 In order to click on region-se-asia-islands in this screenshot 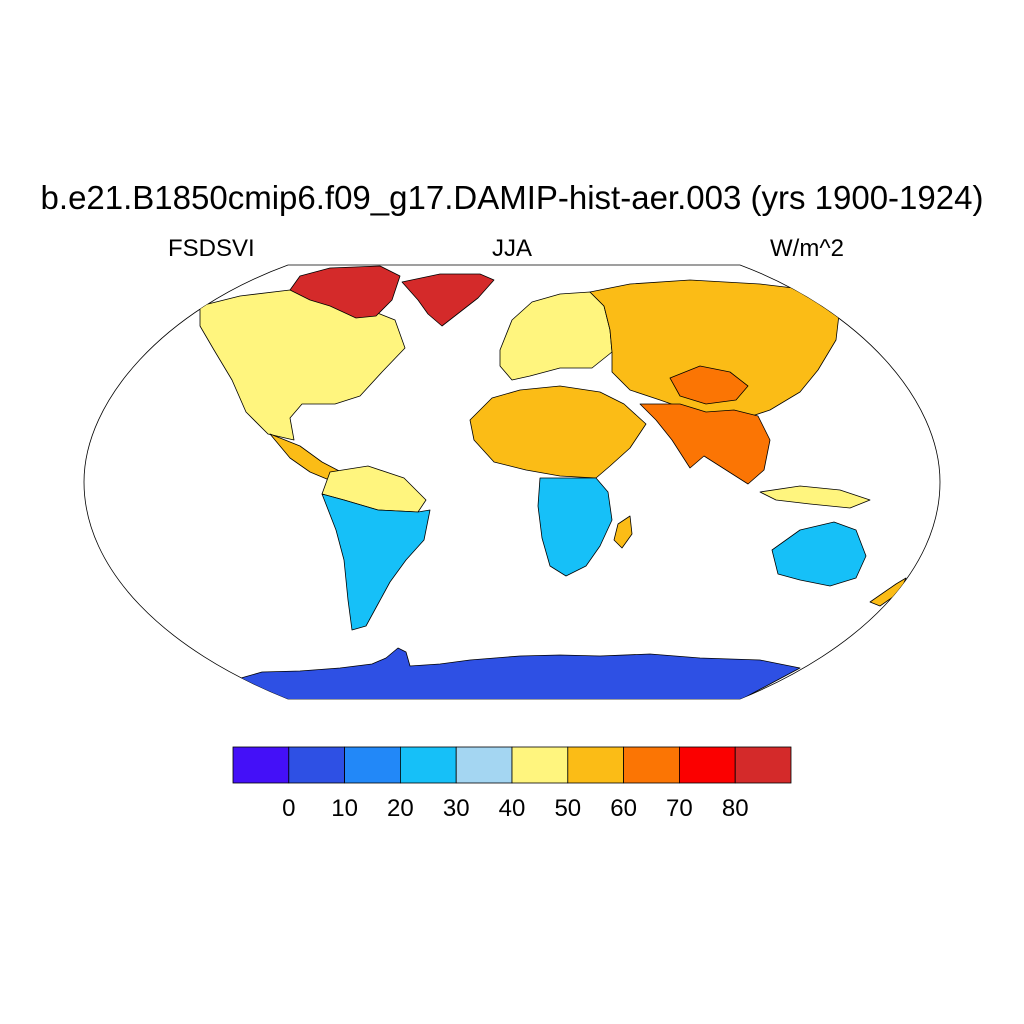, I will do `click(815, 497)`.